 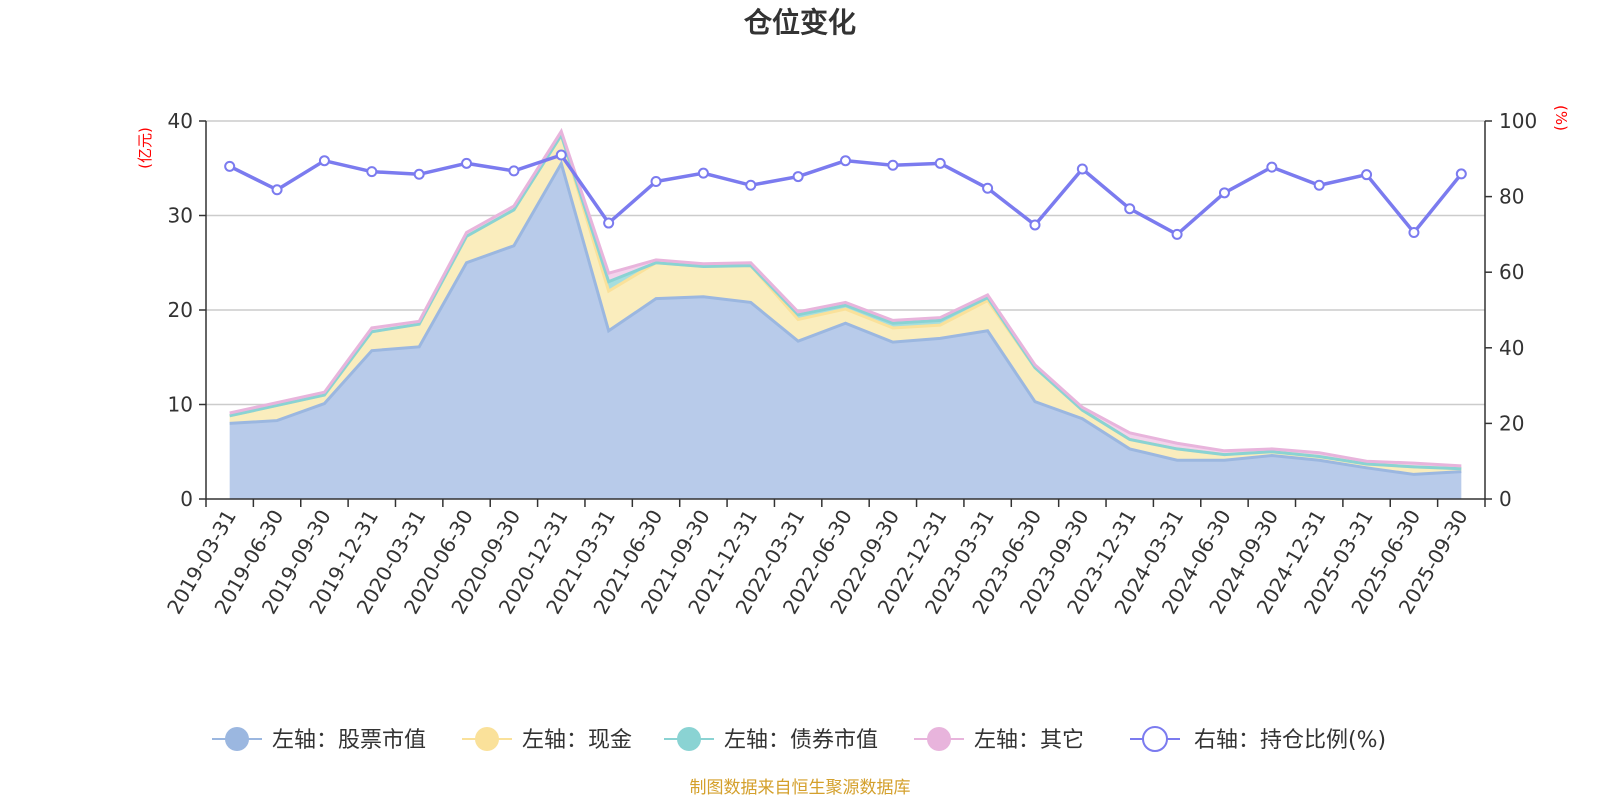 I want to click on left-tick-label: 40, so click(x=180, y=121).